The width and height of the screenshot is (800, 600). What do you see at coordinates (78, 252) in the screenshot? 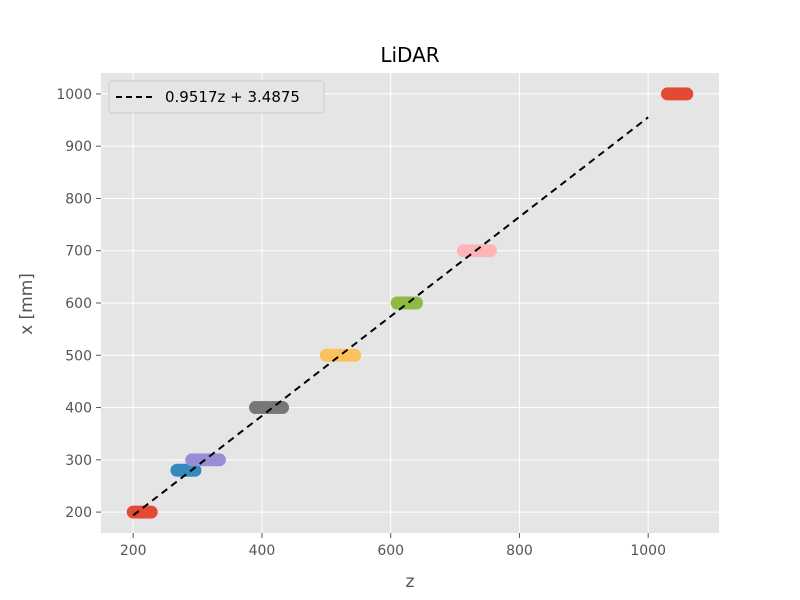
I see `y-tick-label: 700` at bounding box center [78, 252].